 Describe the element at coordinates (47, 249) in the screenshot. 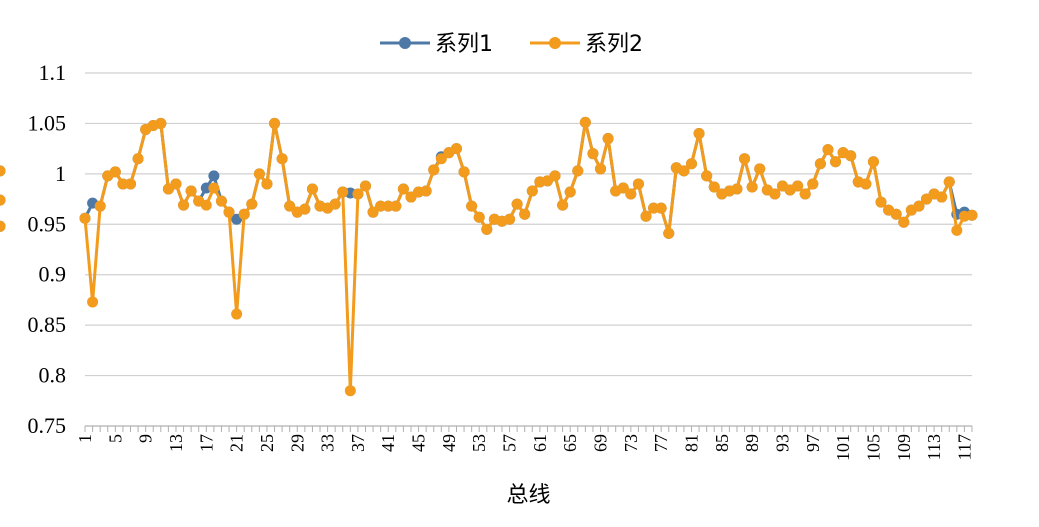

I see `y-axis-ticks: 0.75 0.8 0.85 0.9 0.95 1 1.05 1.1` at that location.